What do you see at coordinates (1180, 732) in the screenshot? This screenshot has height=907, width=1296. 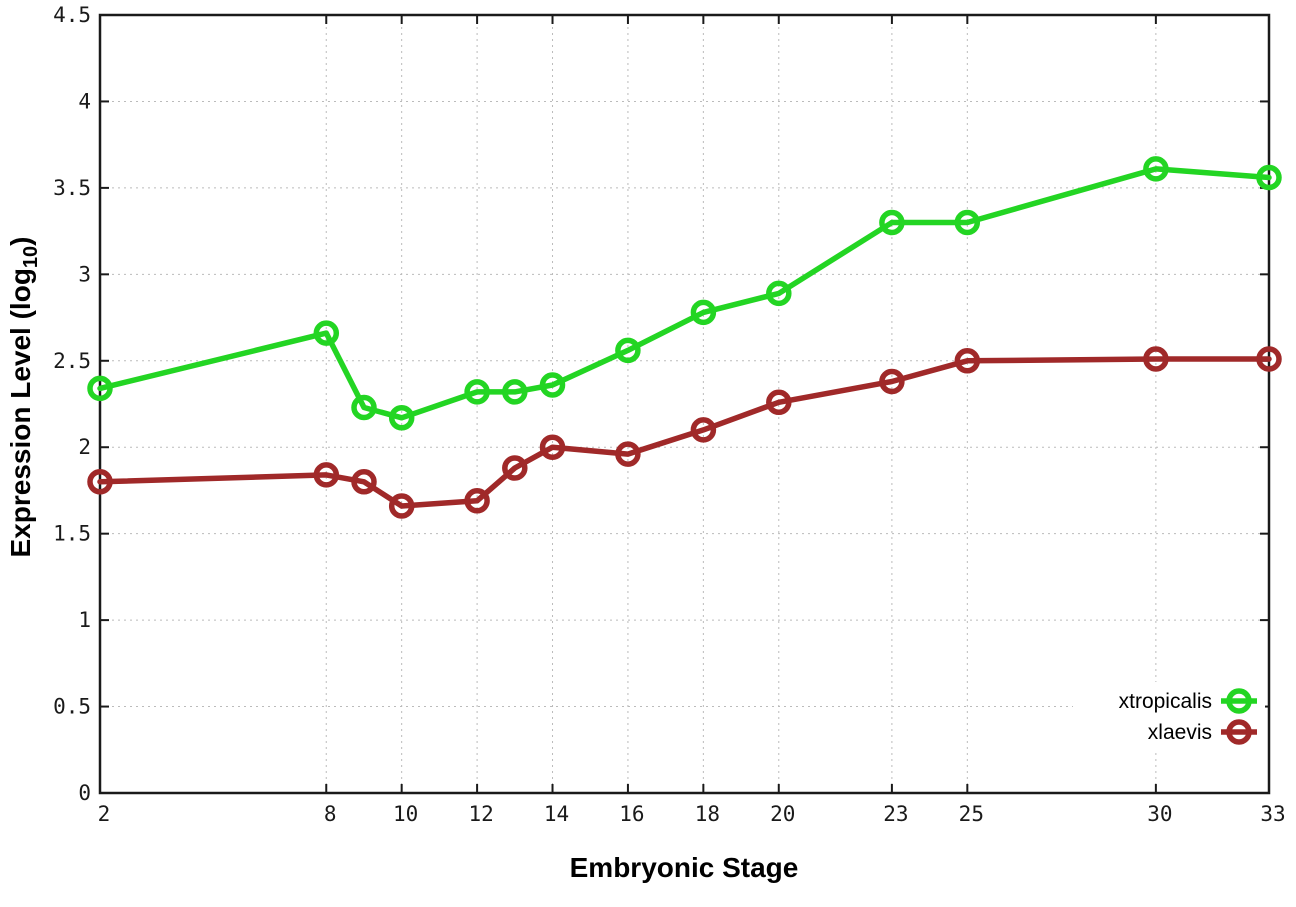 I see `legend-label-xlaevis: xlaevis` at bounding box center [1180, 732].